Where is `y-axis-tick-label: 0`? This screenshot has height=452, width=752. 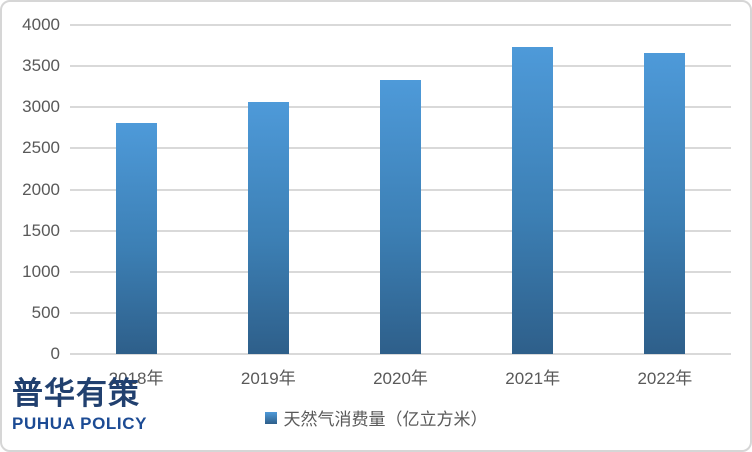 y-axis-tick-label: 0 is located at coordinates (55, 353).